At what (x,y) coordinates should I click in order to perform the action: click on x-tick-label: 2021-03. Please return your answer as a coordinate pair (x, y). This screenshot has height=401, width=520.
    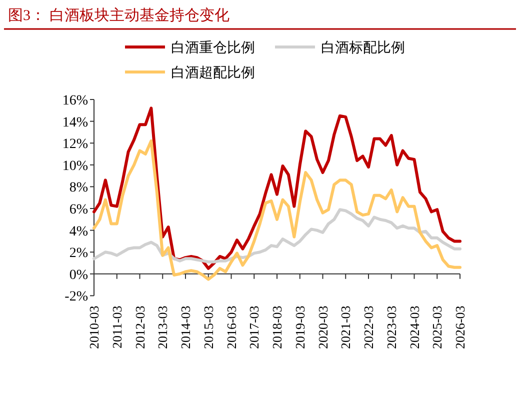
    Looking at the image, I should click on (346, 328).